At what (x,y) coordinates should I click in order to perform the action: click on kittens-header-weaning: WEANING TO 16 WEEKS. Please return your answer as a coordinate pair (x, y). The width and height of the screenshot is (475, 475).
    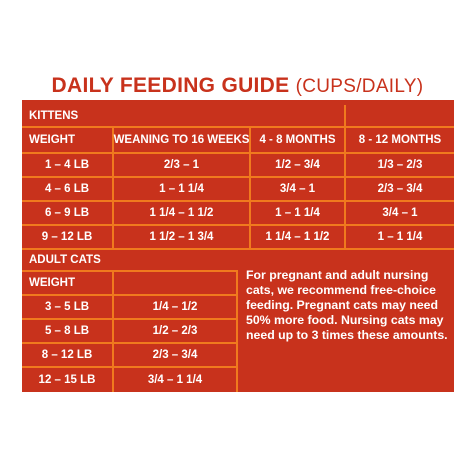
    Looking at the image, I should click on (182, 141).